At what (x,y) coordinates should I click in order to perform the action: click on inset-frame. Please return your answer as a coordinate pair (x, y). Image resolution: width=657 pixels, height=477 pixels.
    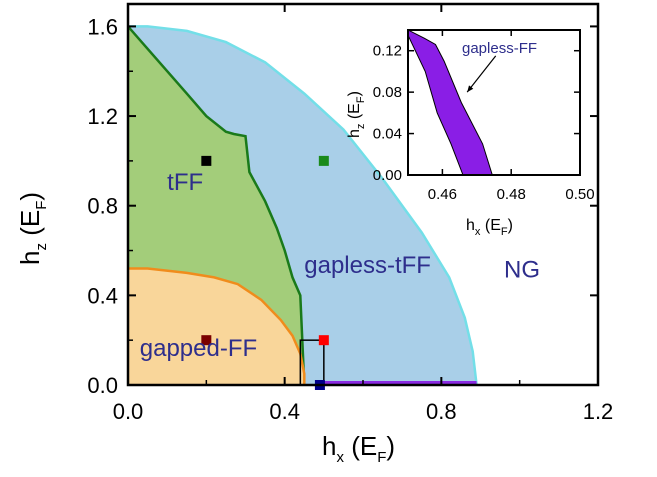
    Looking at the image, I should click on (494, 102).